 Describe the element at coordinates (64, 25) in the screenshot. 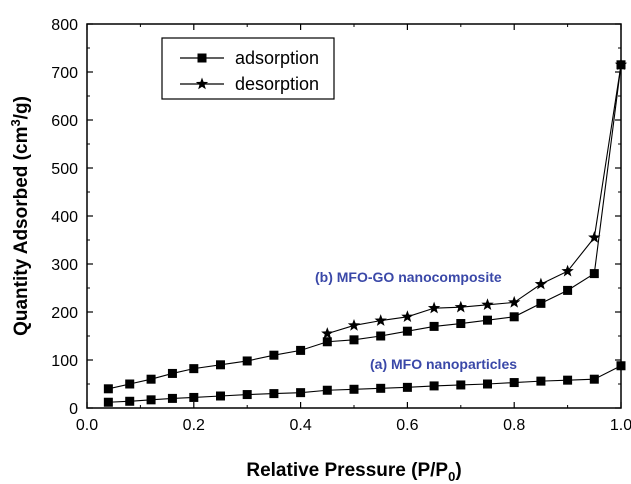

I see `y-tick-label: 800` at that location.